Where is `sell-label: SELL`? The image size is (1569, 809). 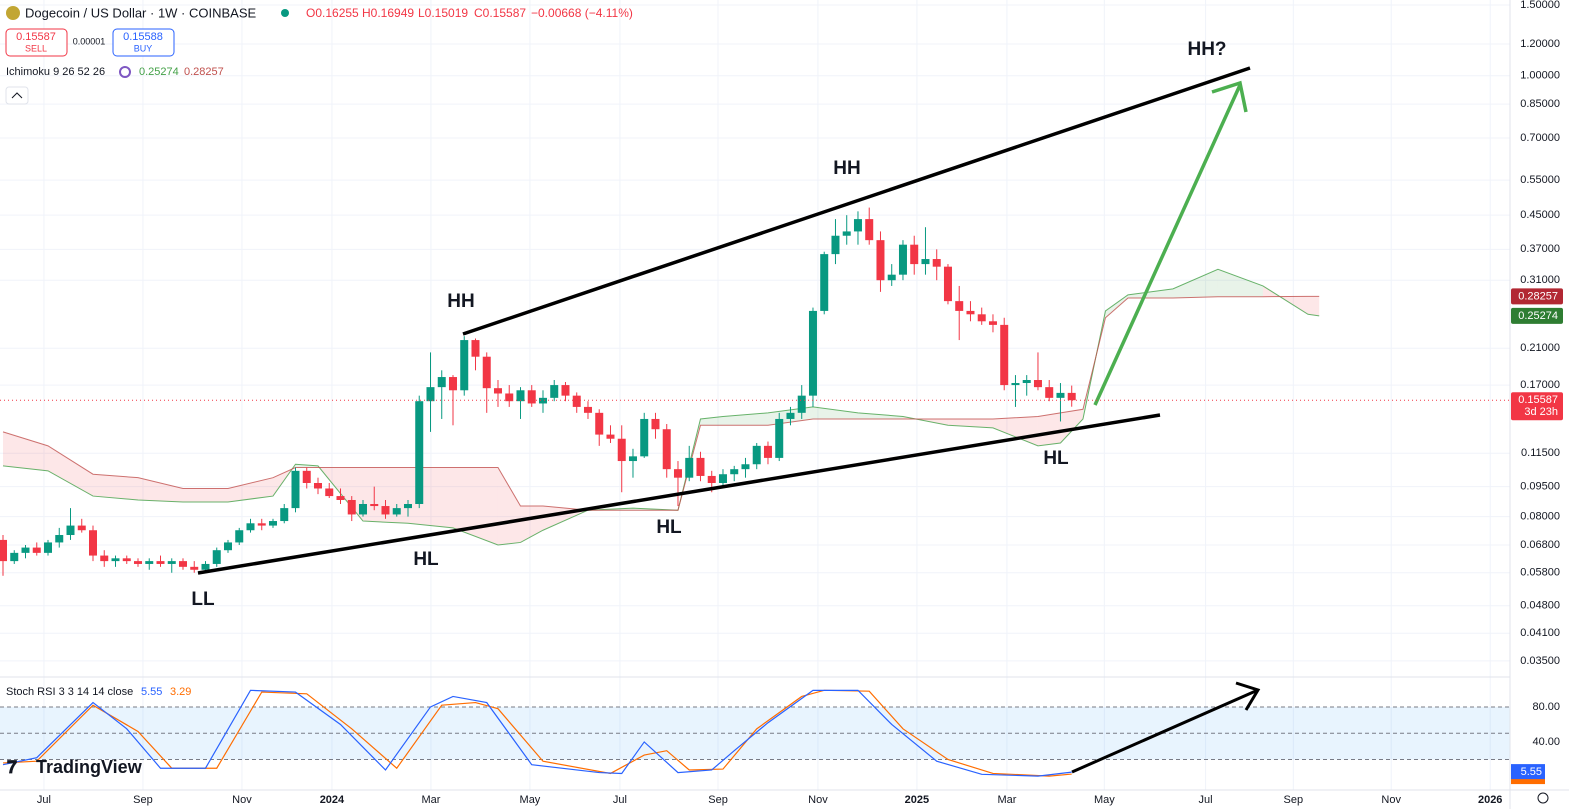 sell-label: SELL is located at coordinates (36, 48).